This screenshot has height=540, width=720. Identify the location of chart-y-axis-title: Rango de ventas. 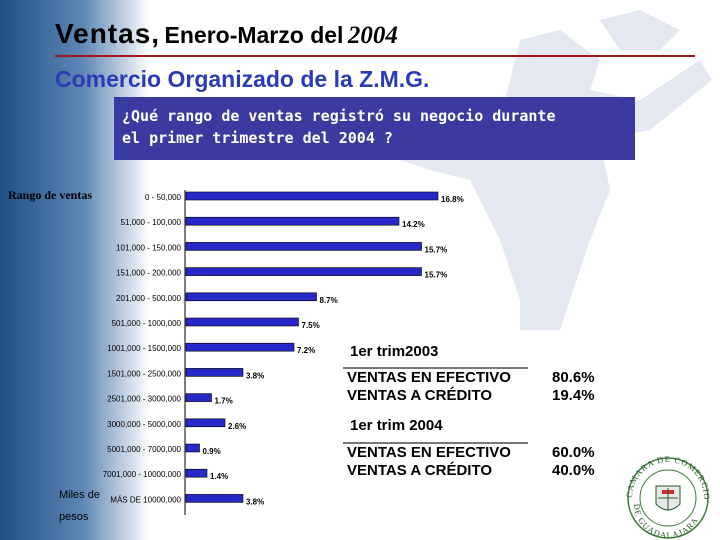
(50, 195).